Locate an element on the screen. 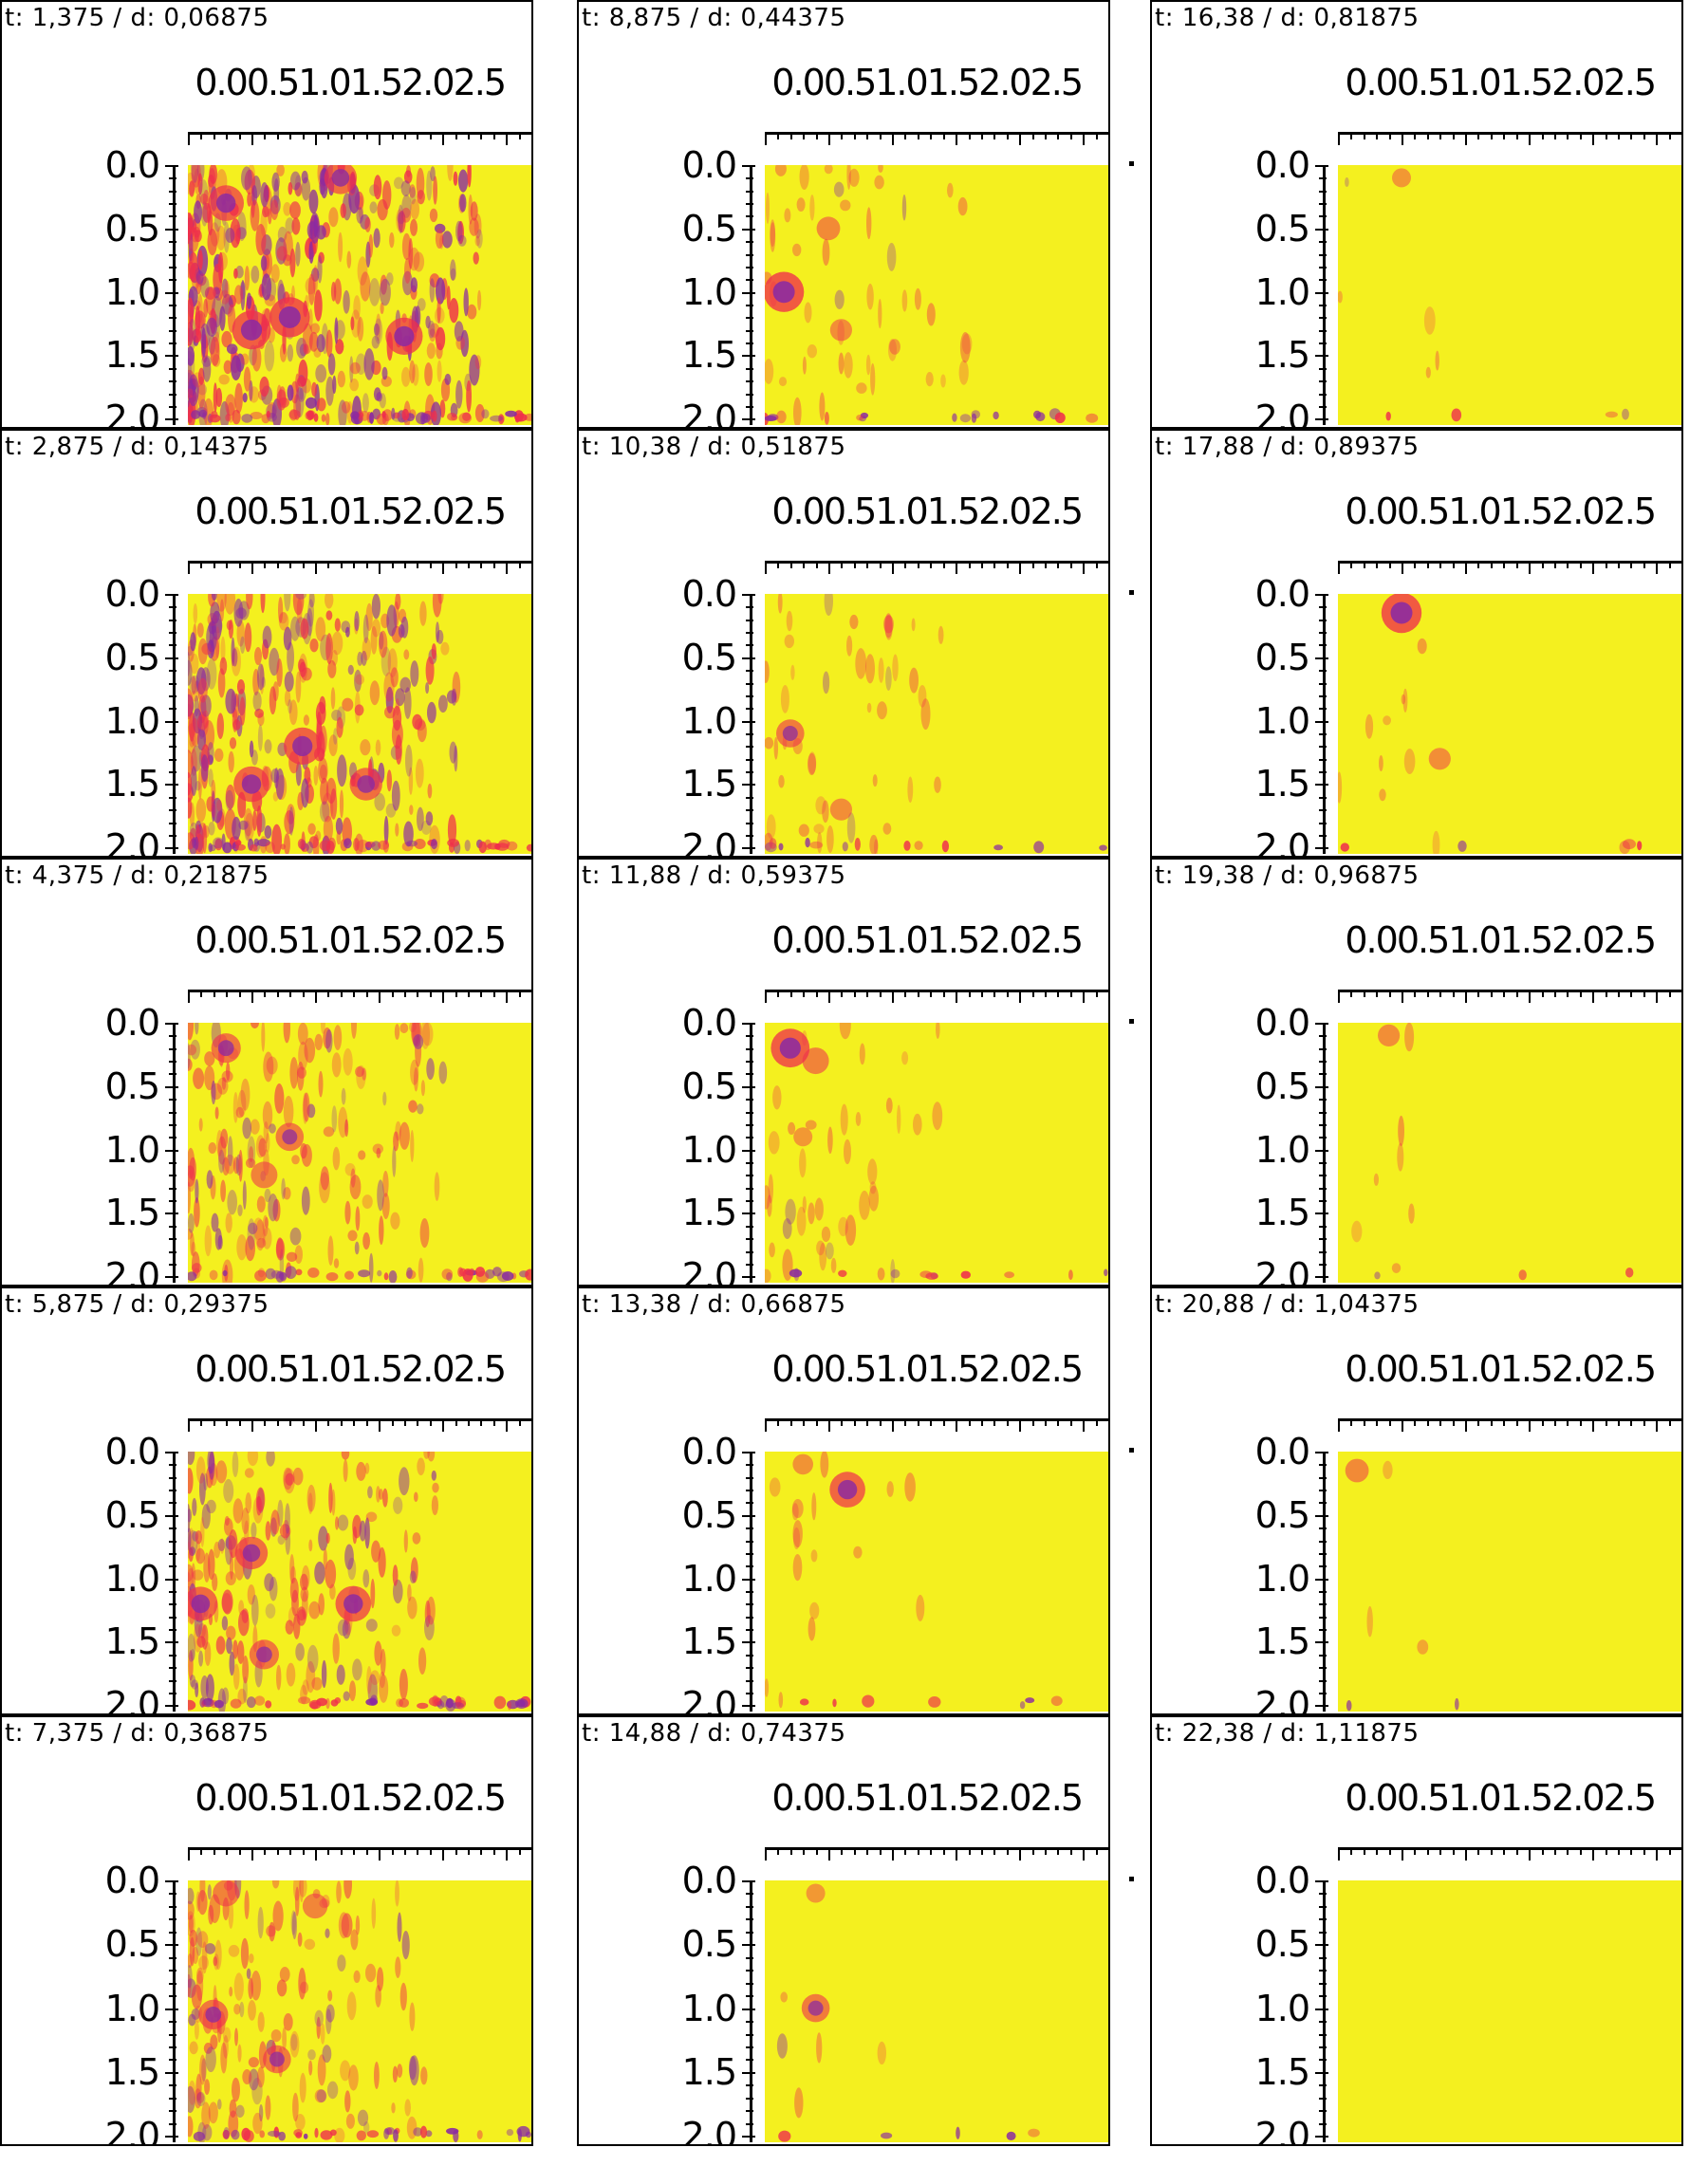 This screenshot has height=2166, width=1708. heatmap-canvas is located at coordinates (937, 1153).